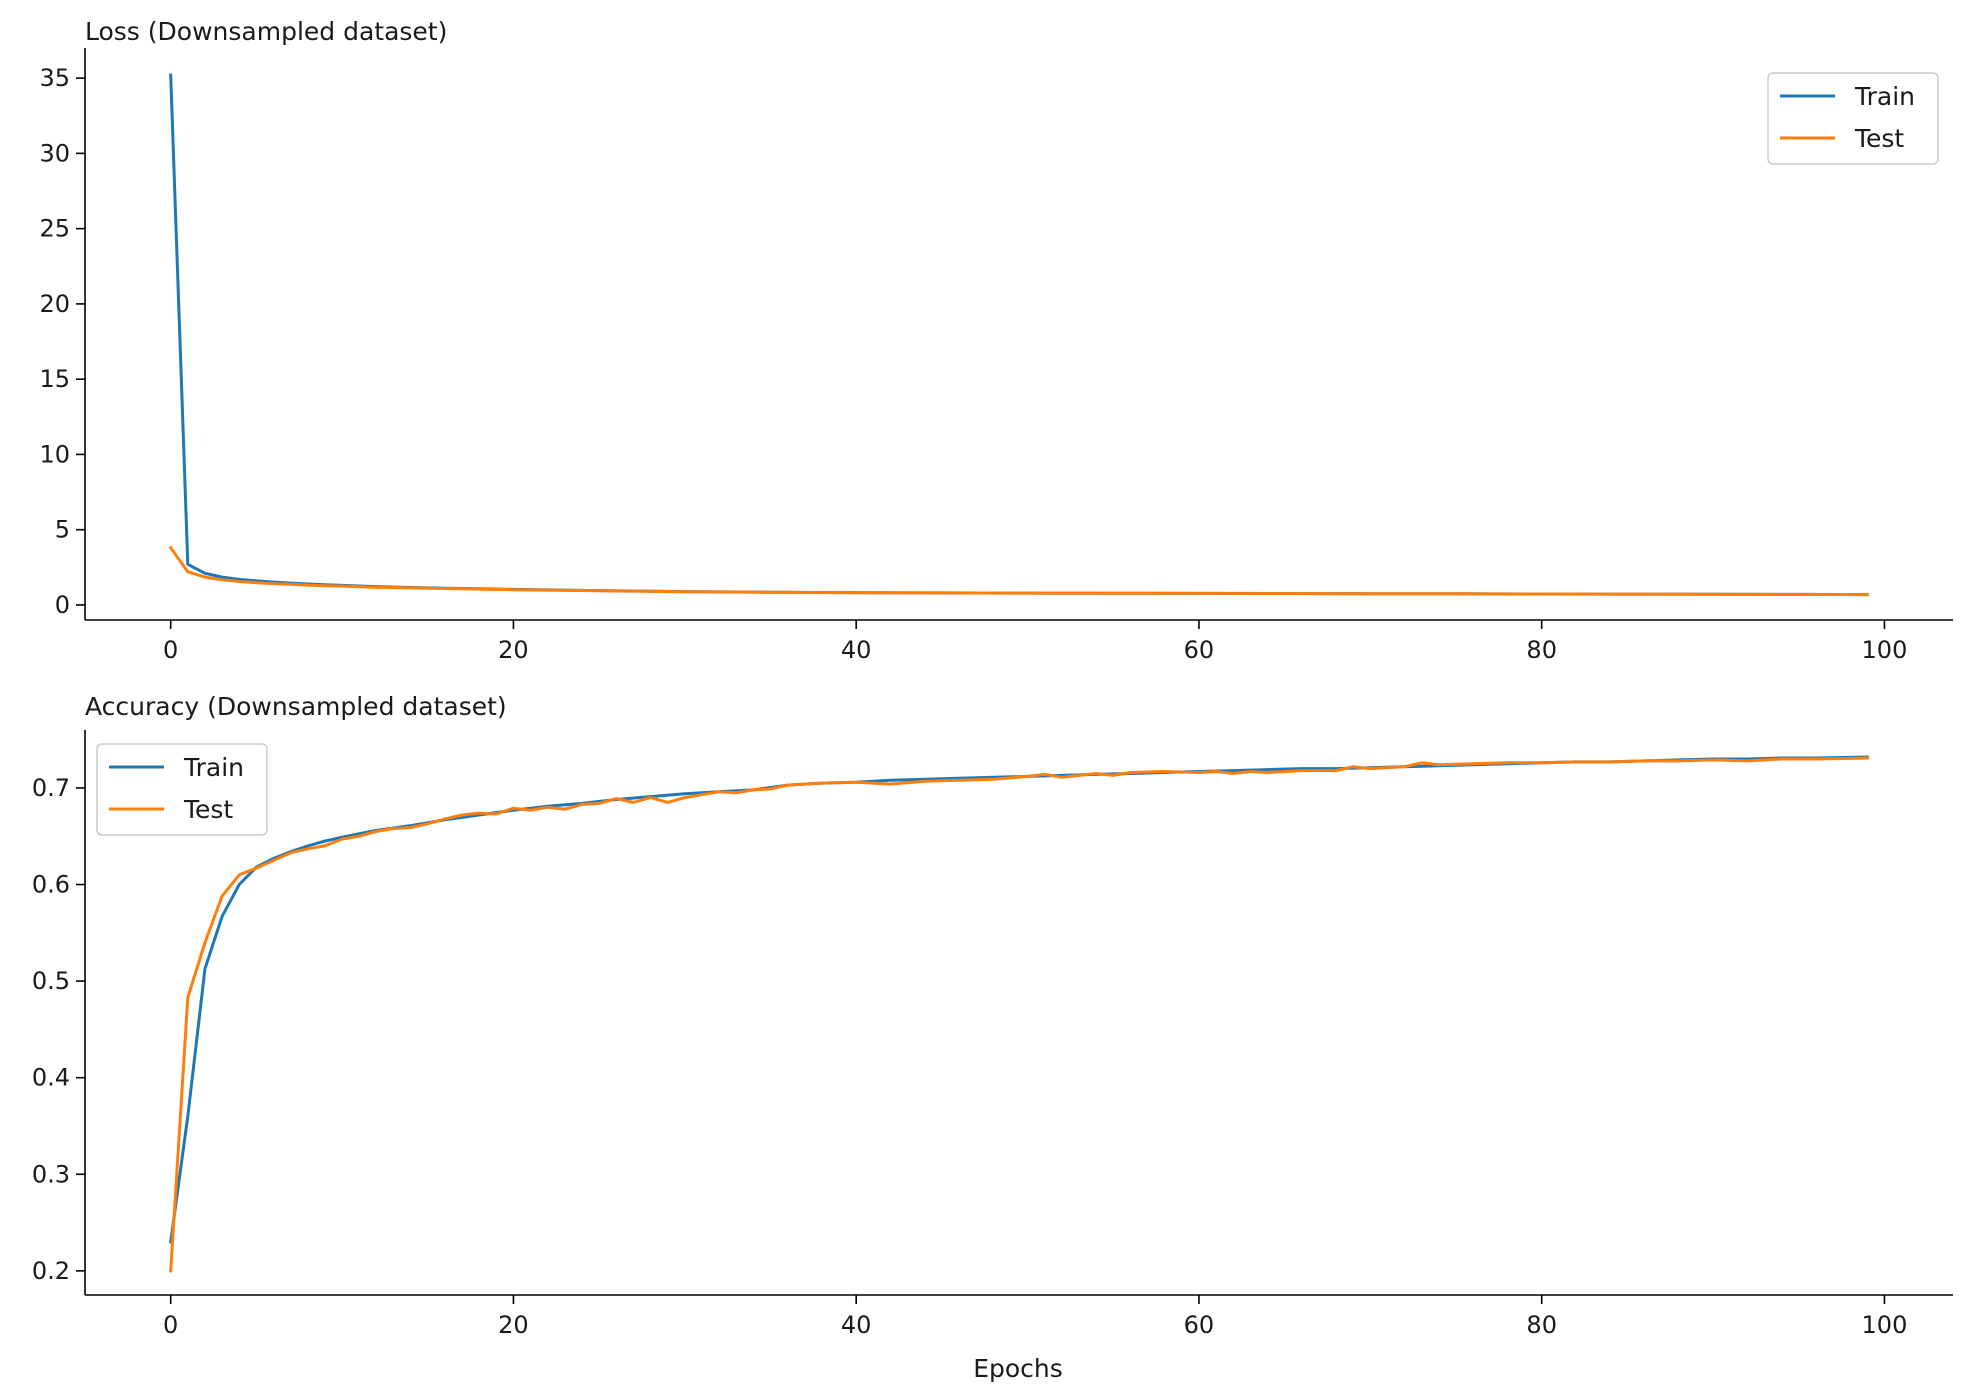 The height and width of the screenshot is (1397, 1963). Describe the element at coordinates (54, 153) in the screenshot. I see `loss-y-tick-label: 30` at that location.